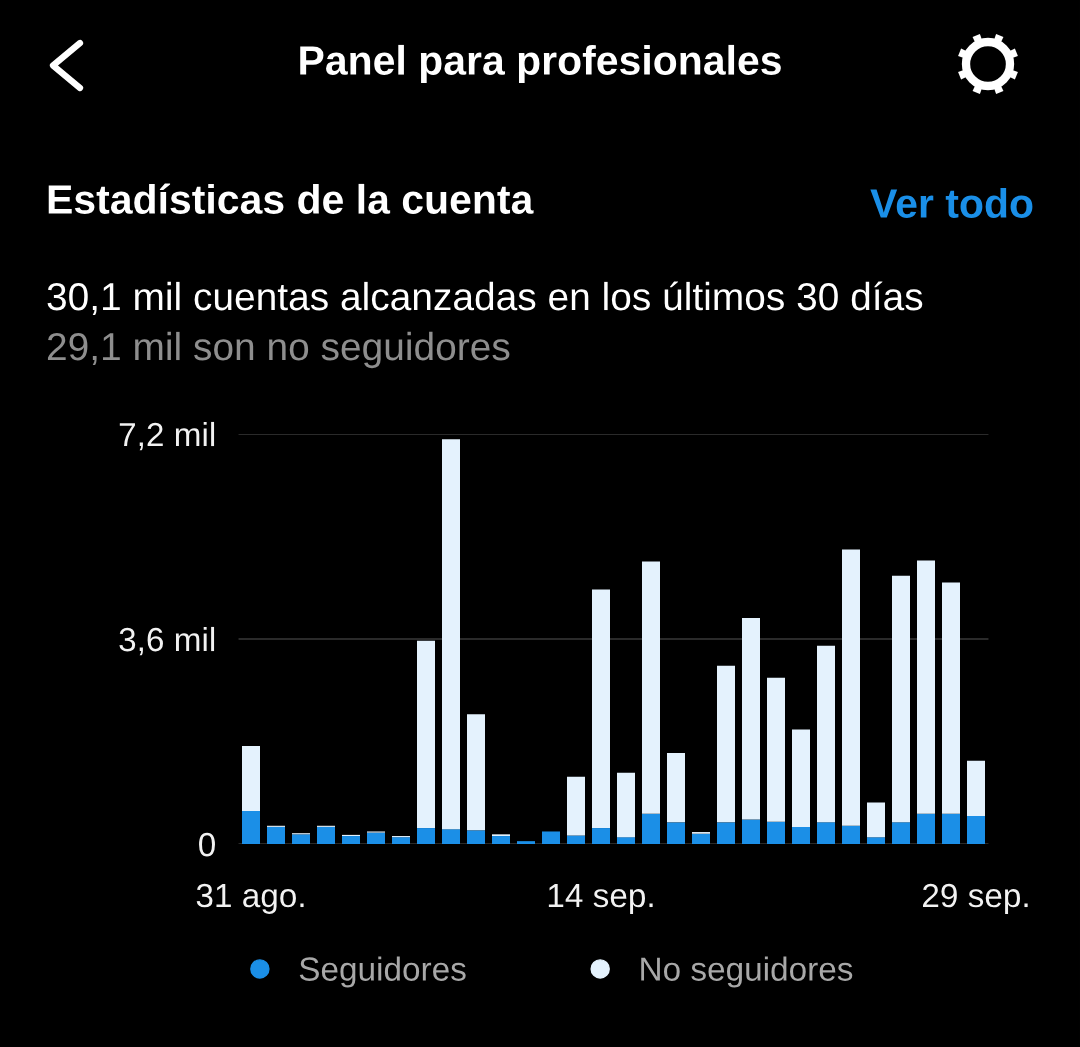 The height and width of the screenshot is (1047, 1080). I want to click on text: 30,1 mil cuentas alcanzadas en los últimos 30 días, so click(485, 298).